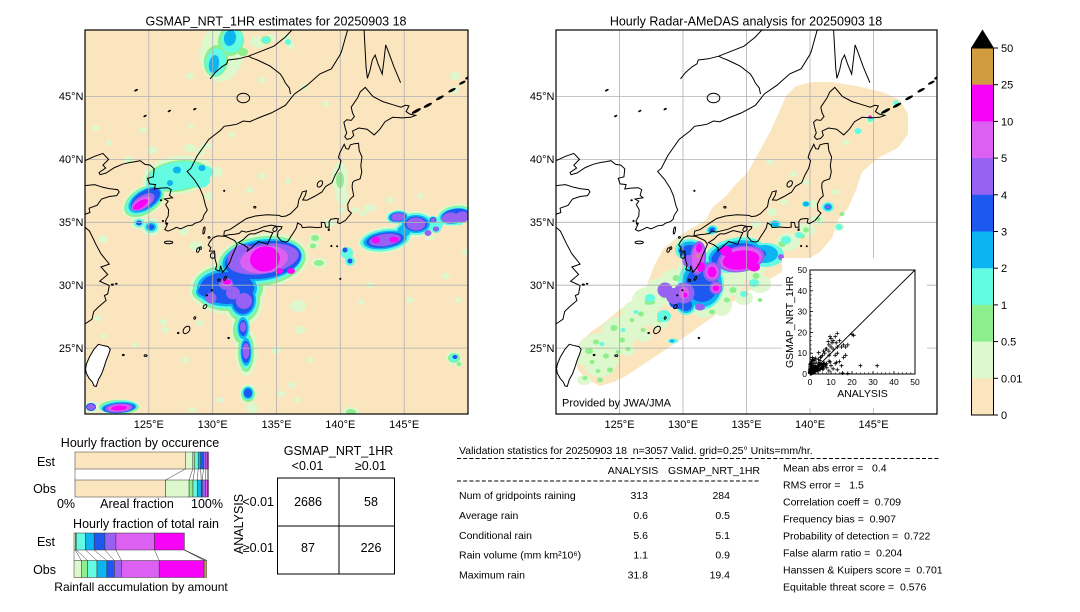  Describe the element at coordinates (1004, 159) in the screenshot. I see `svg-text: 5` at that location.